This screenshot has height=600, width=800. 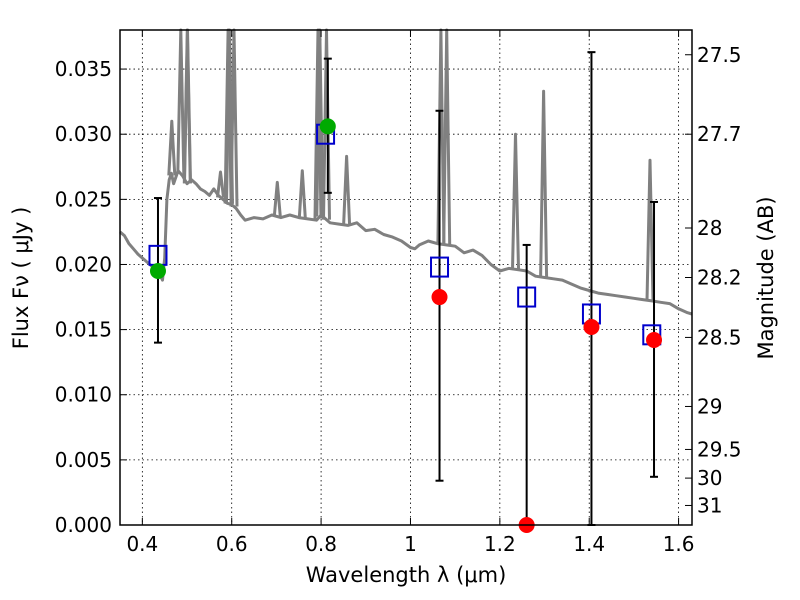 I want to click on x-tick-label: 1, so click(x=410, y=544).